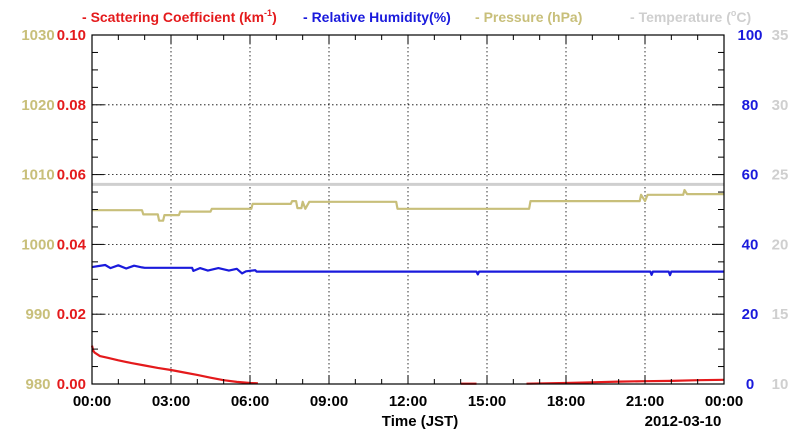  What do you see at coordinates (408, 205) in the screenshot?
I see `series-pressure` at bounding box center [408, 205].